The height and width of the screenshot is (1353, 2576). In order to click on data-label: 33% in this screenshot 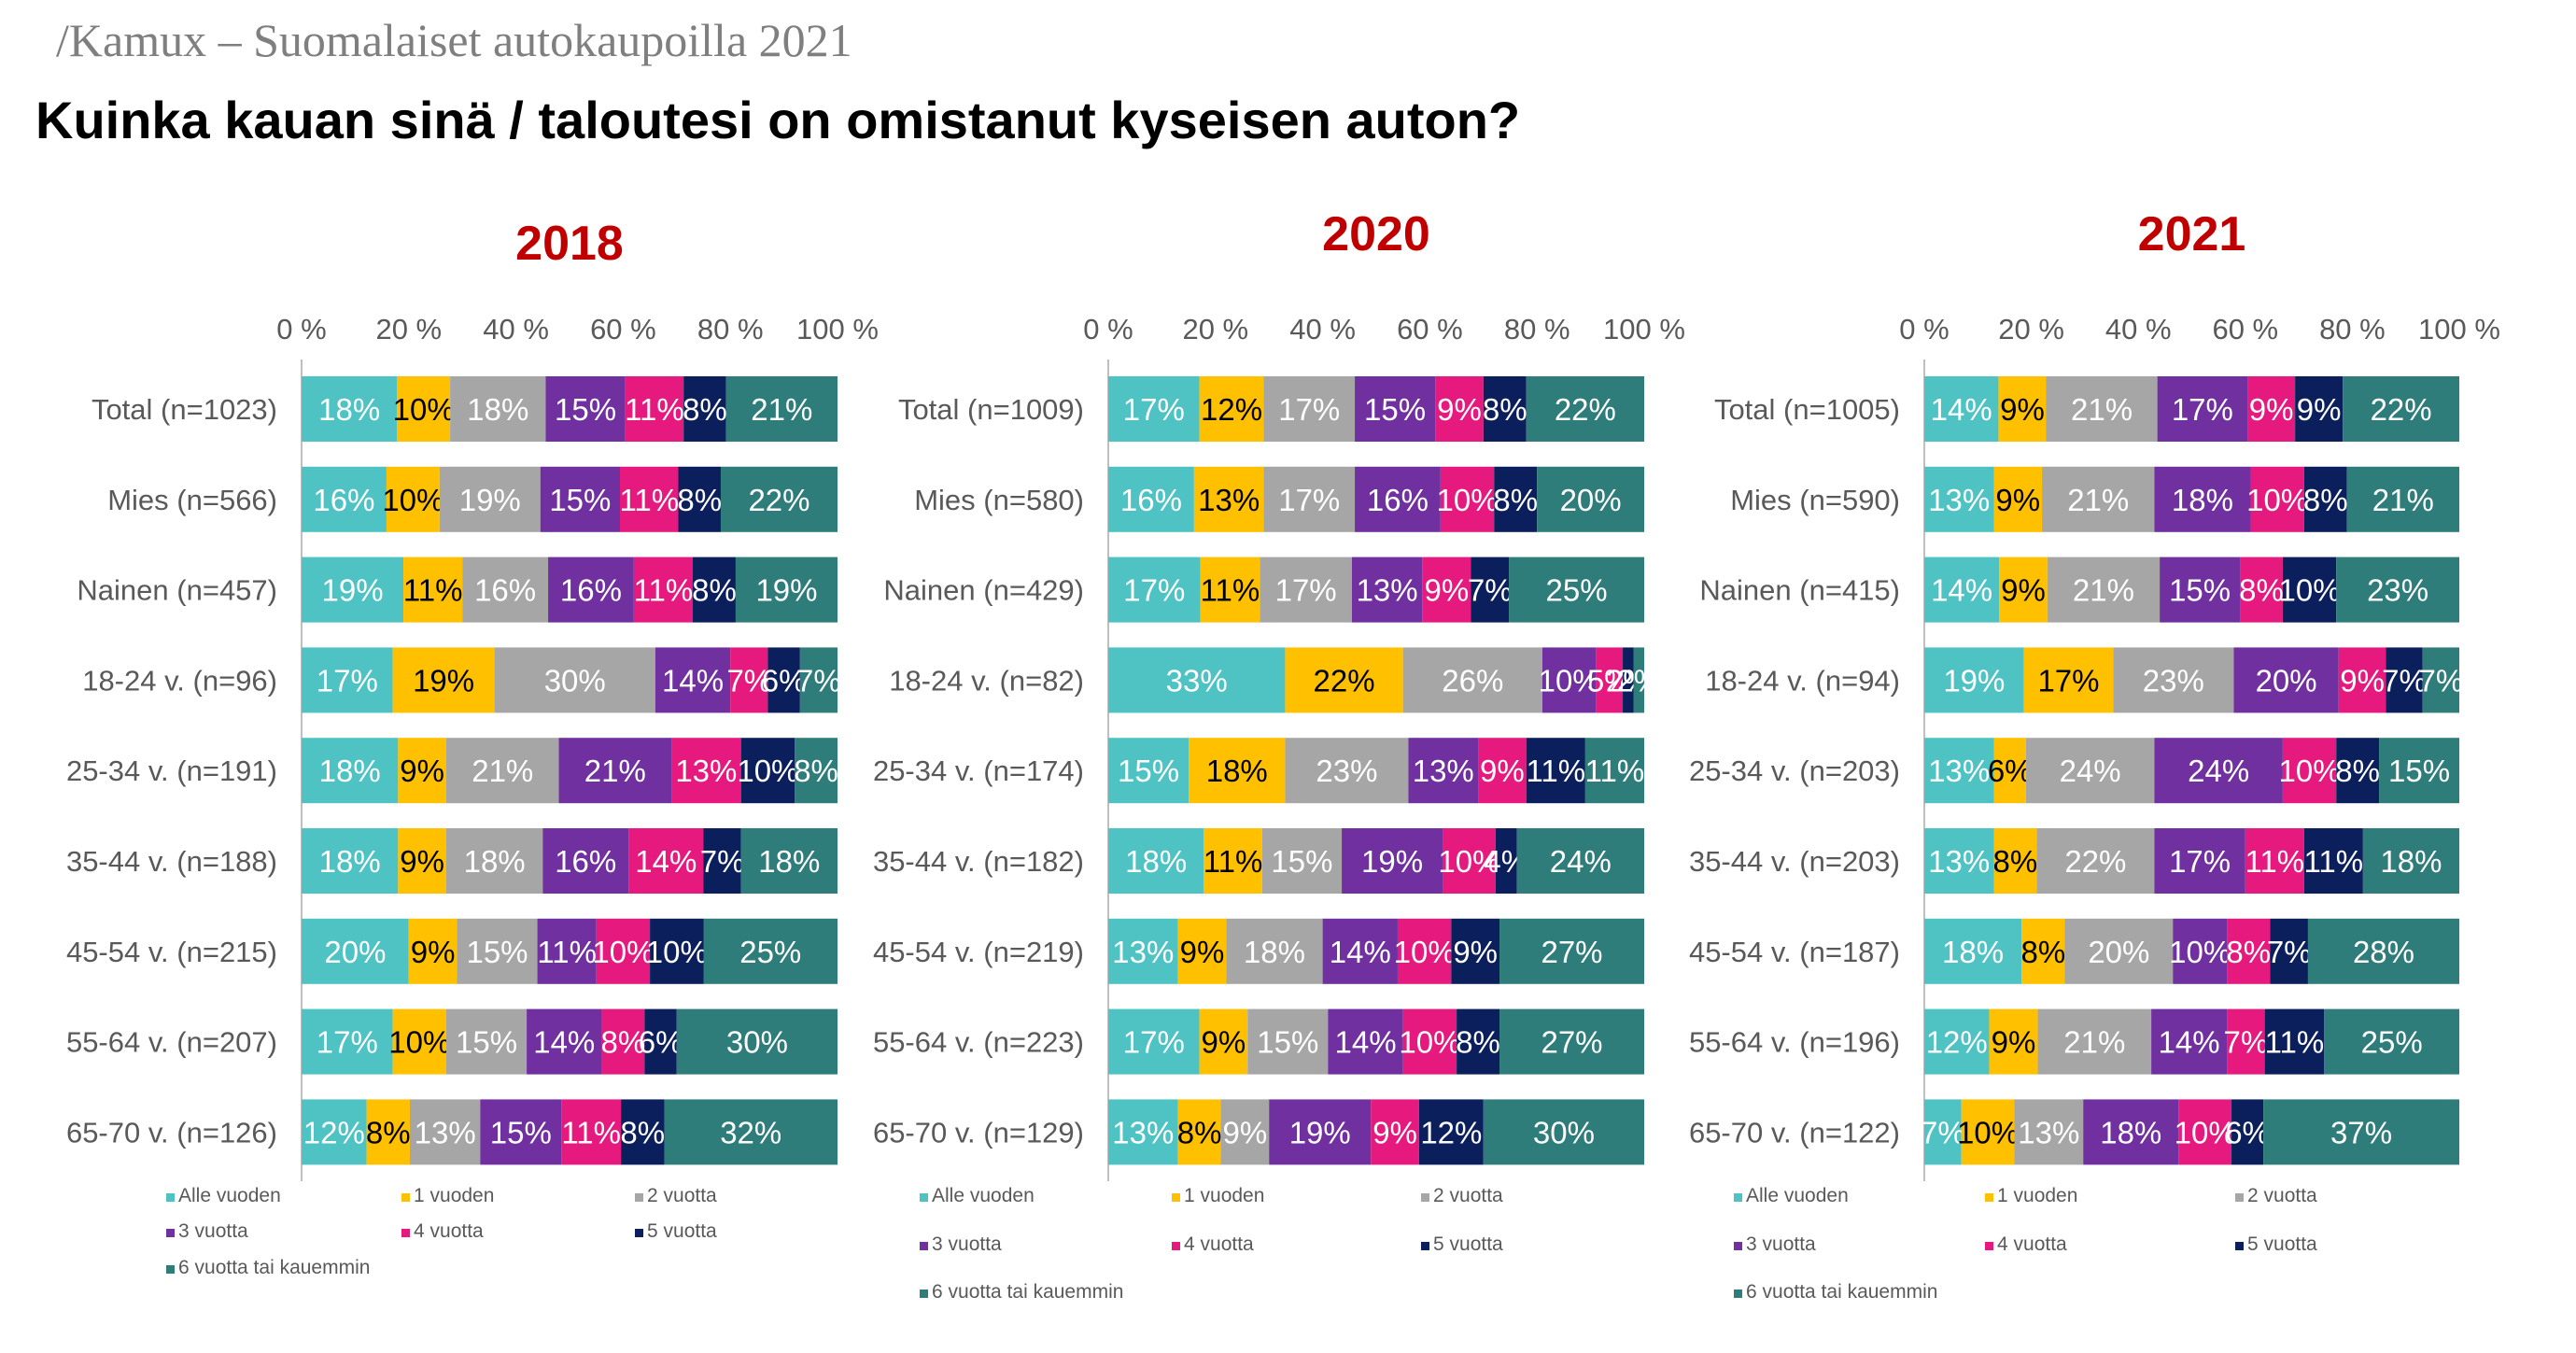, I will do `click(1197, 681)`.